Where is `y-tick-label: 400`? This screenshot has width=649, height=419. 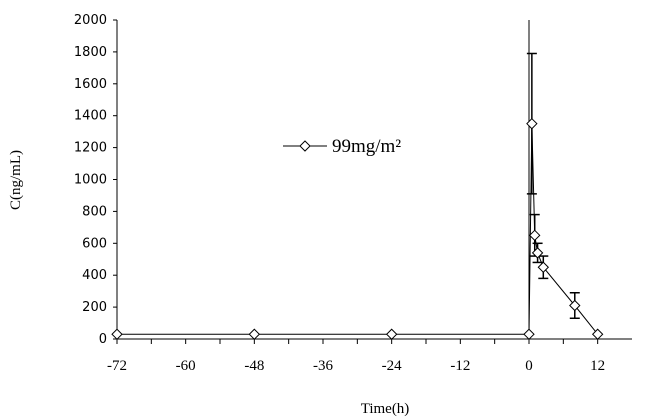
y-tick-label: 400 is located at coordinates (94, 275).